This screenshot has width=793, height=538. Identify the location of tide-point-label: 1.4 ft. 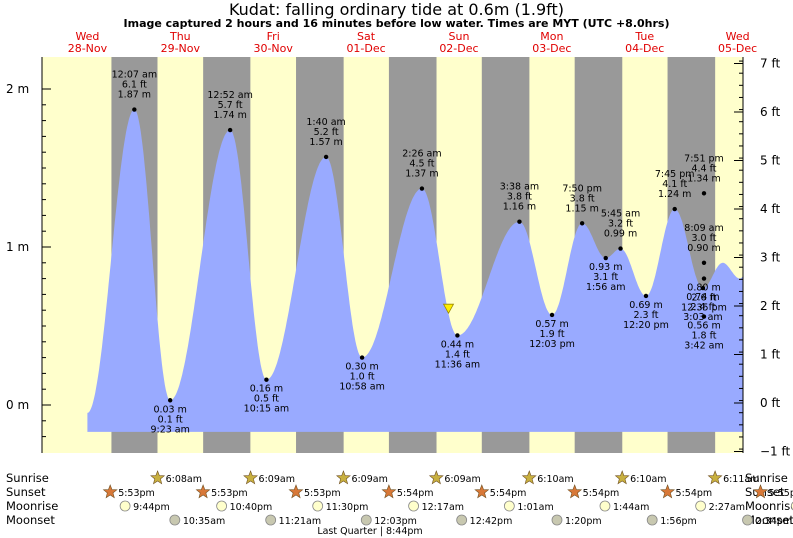
(457, 354).